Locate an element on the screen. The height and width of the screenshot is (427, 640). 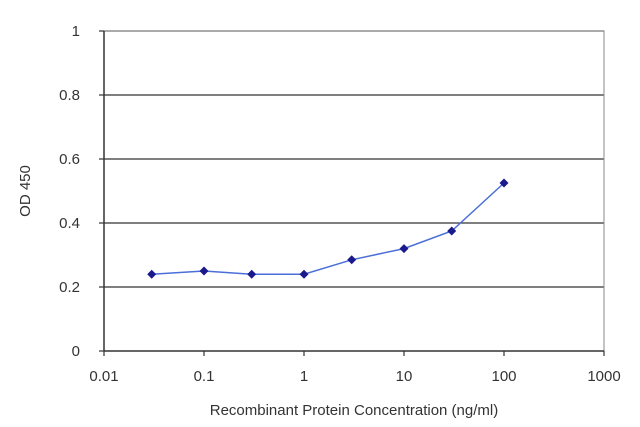
y-tick-label-5: 1 is located at coordinates (76, 31).